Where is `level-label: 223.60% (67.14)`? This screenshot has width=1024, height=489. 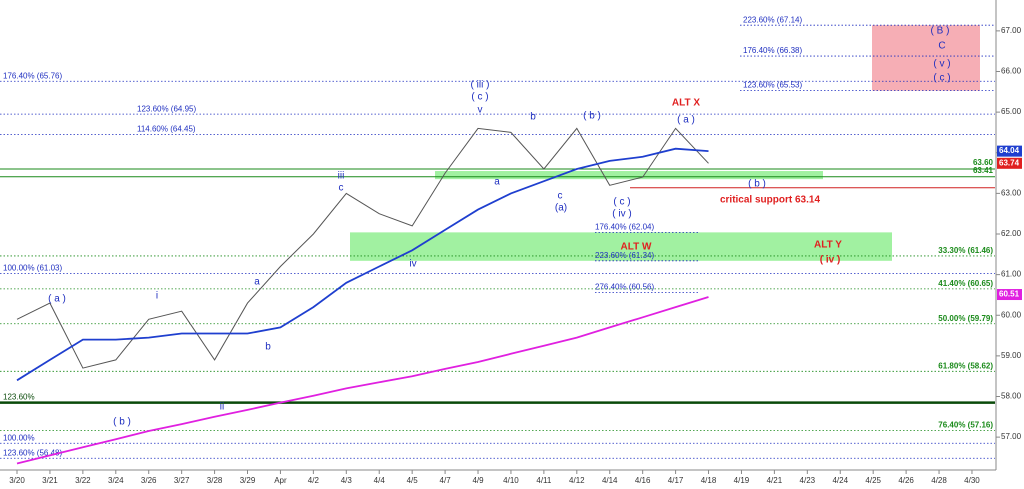
level-label: 223.60% (67.14) is located at coordinates (772, 19).